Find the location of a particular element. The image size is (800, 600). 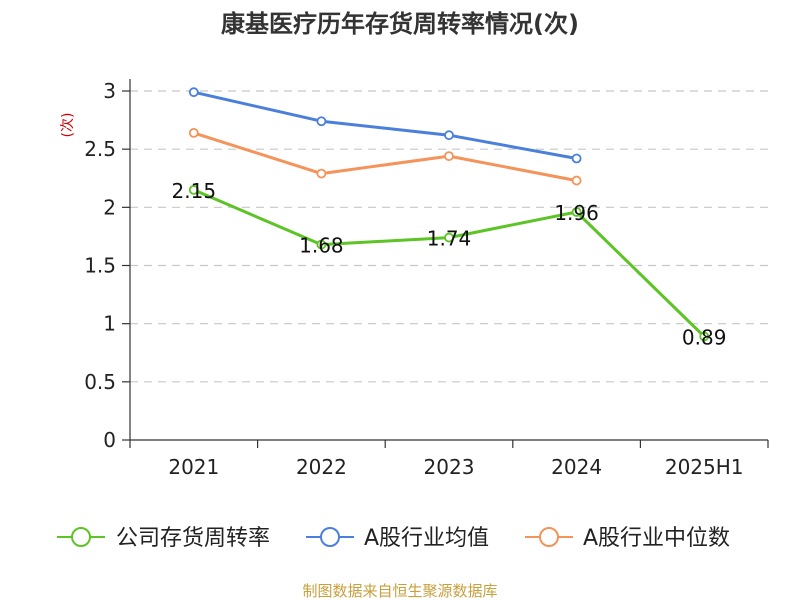

y-tick-label: 0.5 is located at coordinates (100, 382).